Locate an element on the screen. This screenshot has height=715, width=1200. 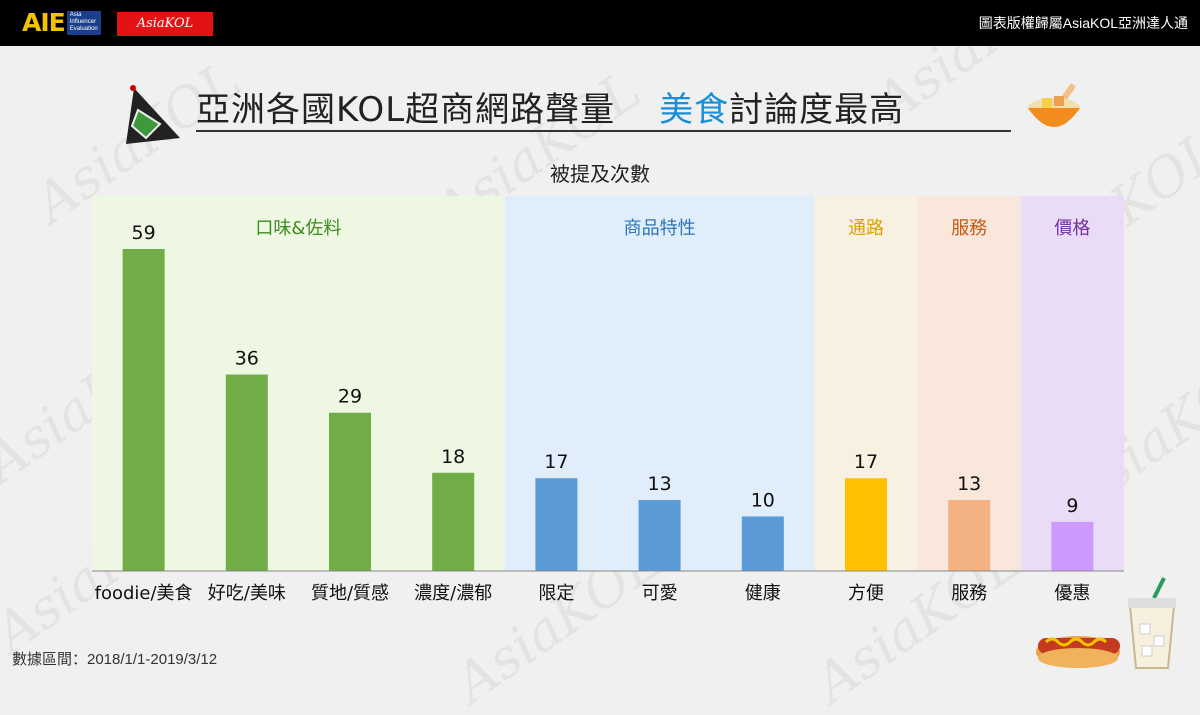
chart-title: 被提及次數 is located at coordinates (600, 174).